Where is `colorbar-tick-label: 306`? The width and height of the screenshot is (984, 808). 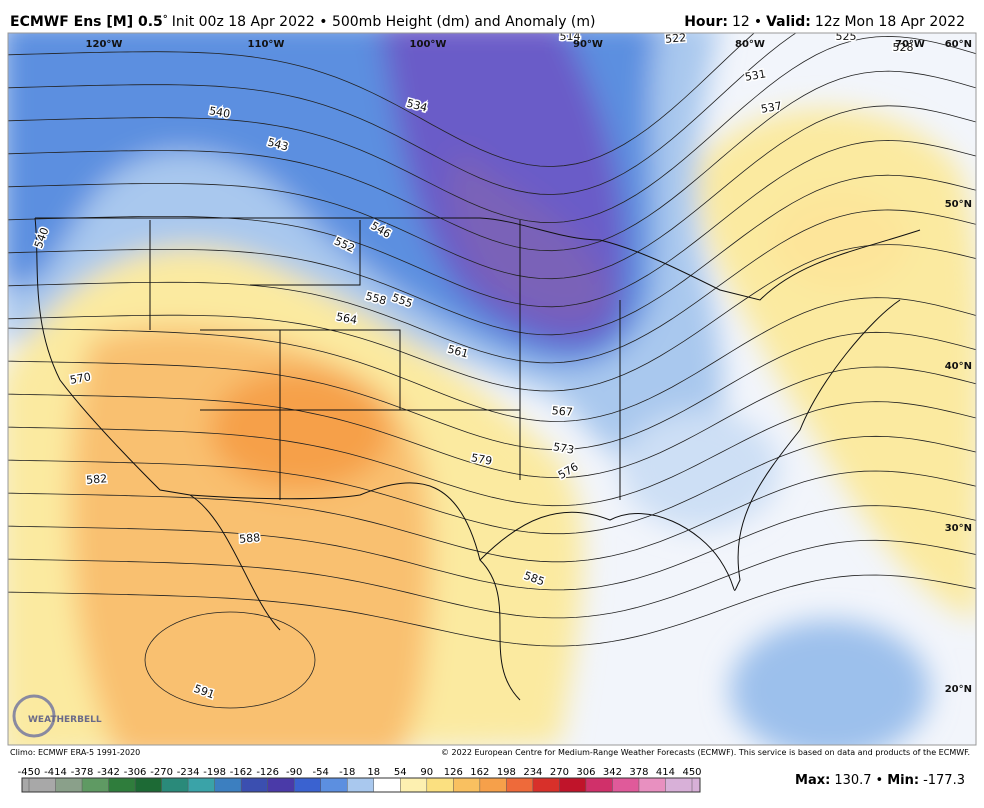
colorbar-tick-label: 306 is located at coordinates (585, 772).